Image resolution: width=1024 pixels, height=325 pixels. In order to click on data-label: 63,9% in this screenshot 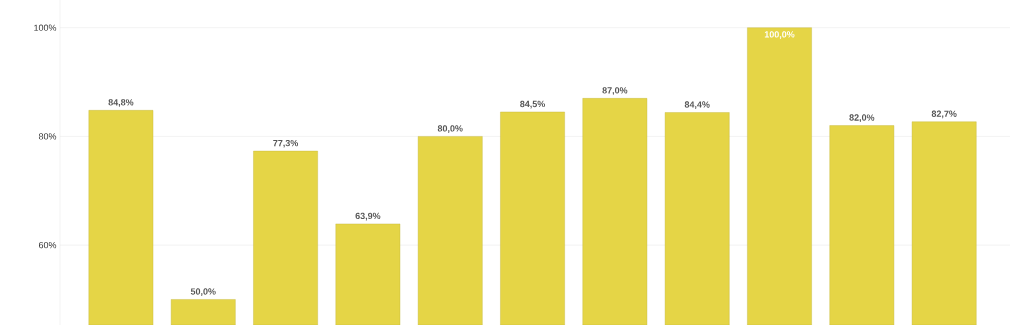, I will do `click(368, 216)`.